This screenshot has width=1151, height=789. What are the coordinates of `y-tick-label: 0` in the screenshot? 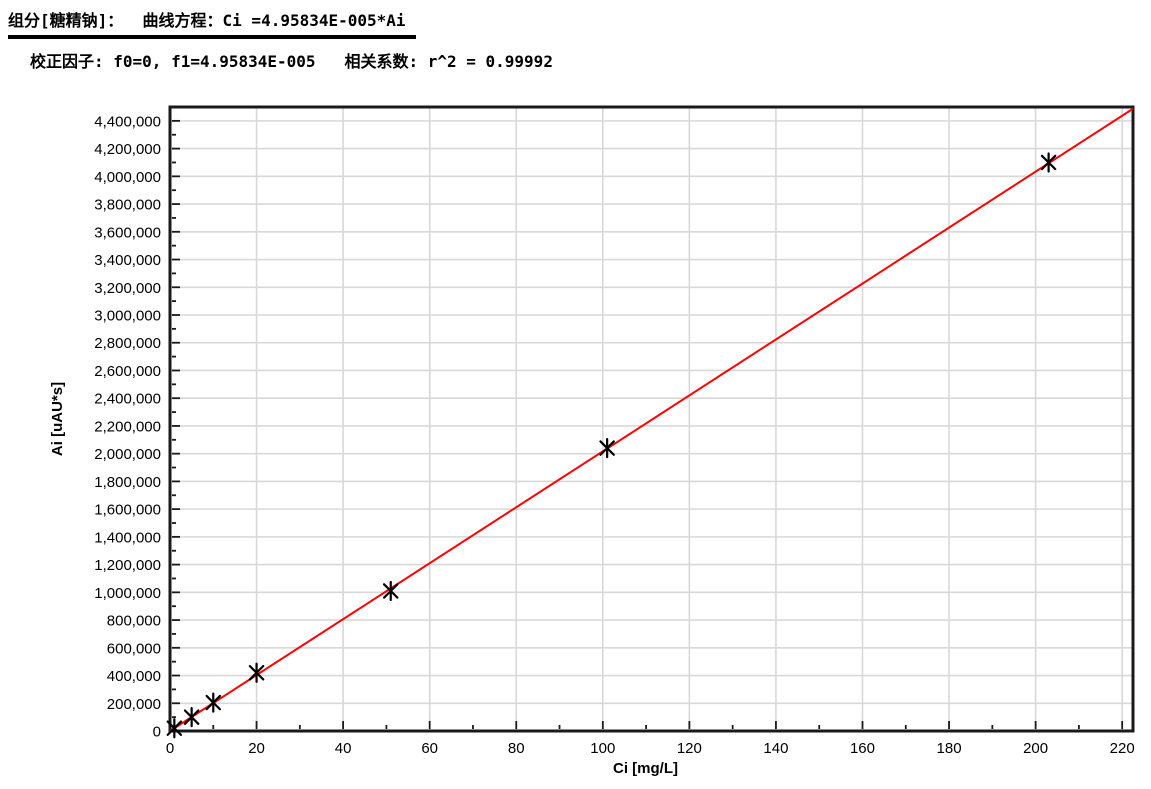 It's located at (157, 732).